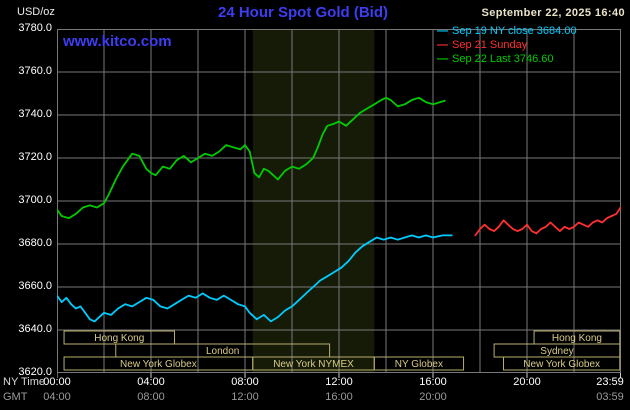  What do you see at coordinates (514, 31) in the screenshot?
I see `legend-label: Sep 19 NY close 3684.00` at bounding box center [514, 31].